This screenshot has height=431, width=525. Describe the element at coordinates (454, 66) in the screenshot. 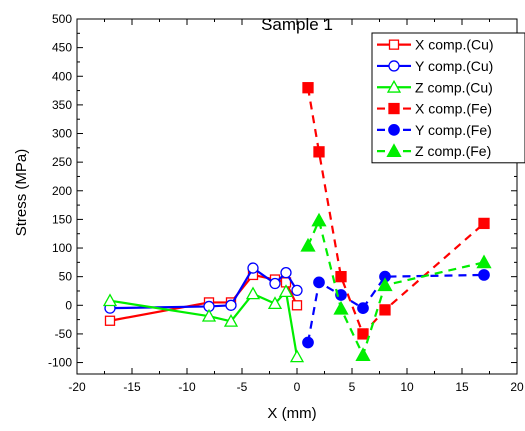

I see `legend-label: Y comp.(Cu)` at that location.